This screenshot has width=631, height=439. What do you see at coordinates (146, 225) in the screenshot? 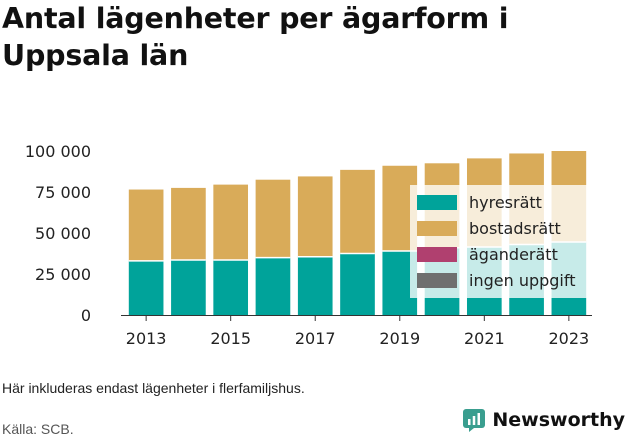
I see `bar-bostadsrätt-2013` at bounding box center [146, 225].